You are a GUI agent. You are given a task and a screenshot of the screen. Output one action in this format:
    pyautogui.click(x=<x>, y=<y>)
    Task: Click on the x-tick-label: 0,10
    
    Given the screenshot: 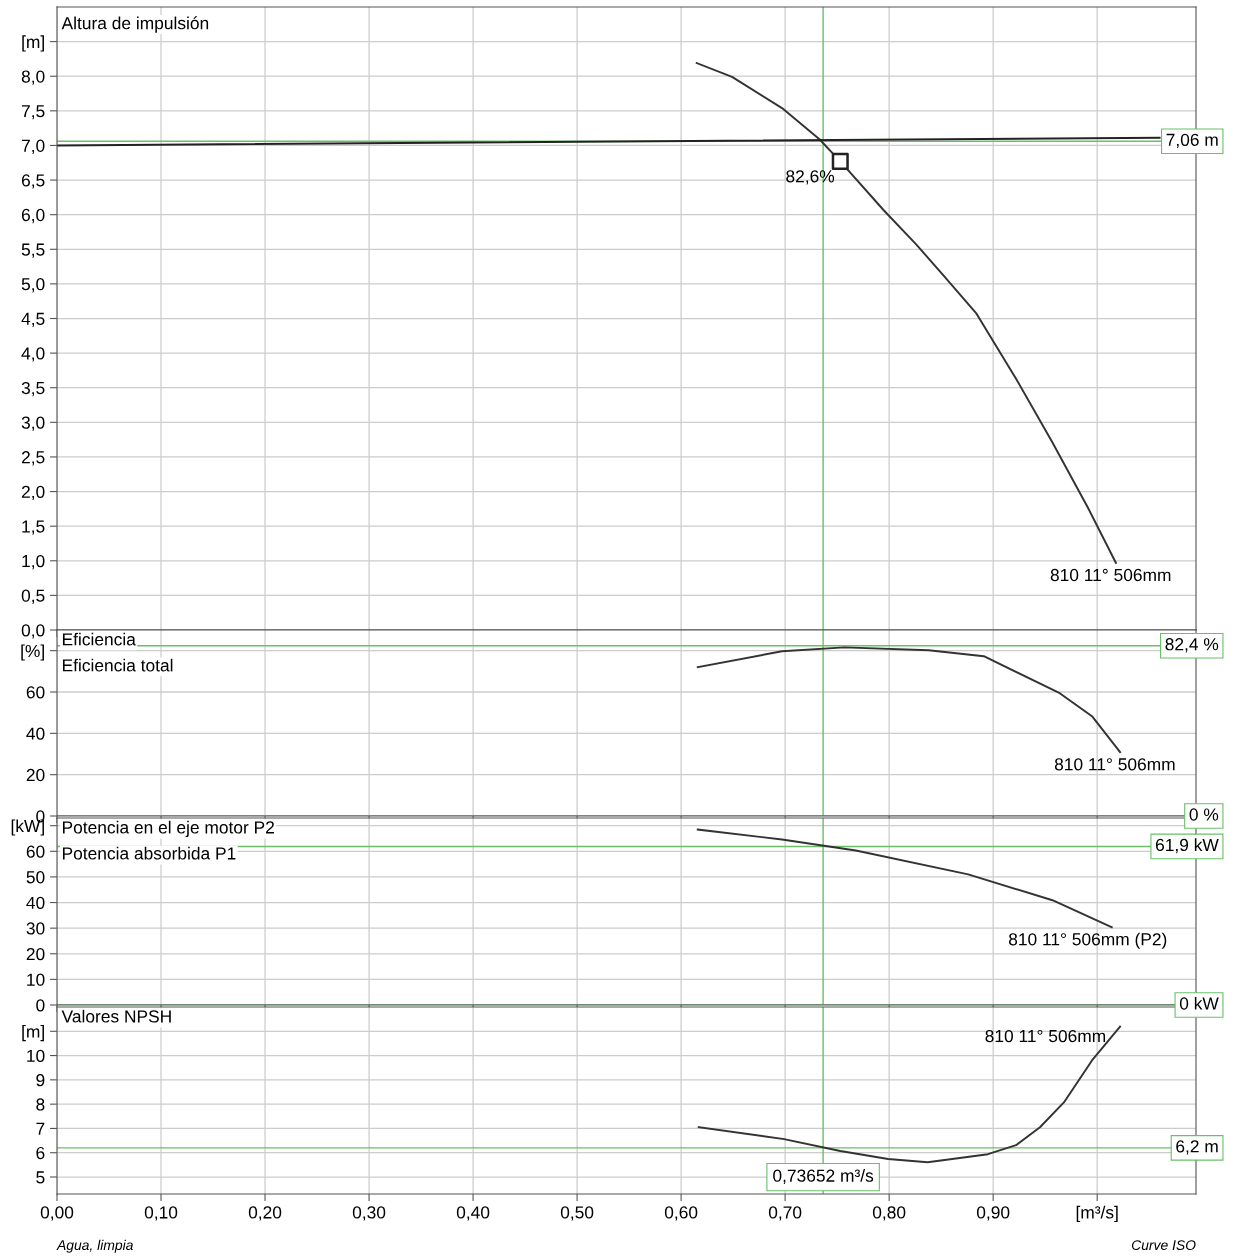 What is the action you would take?
    pyautogui.click(x=161, y=1213)
    